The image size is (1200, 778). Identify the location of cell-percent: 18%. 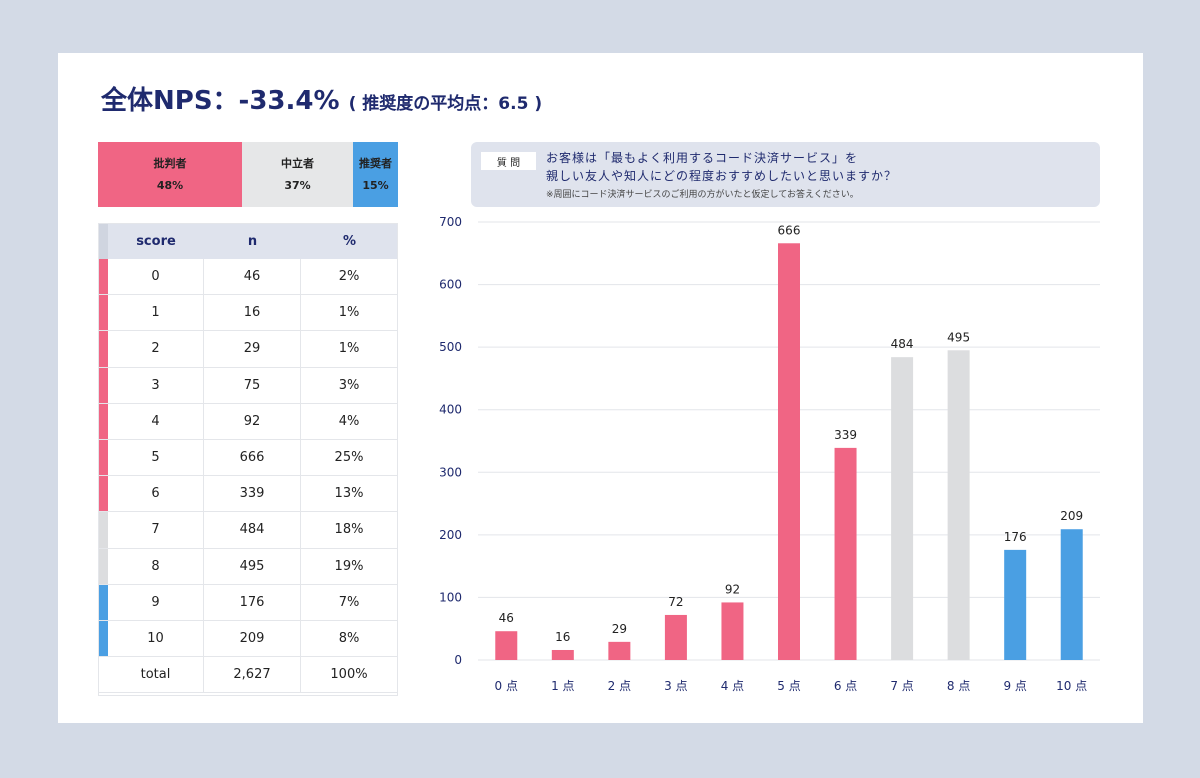
(349, 530).